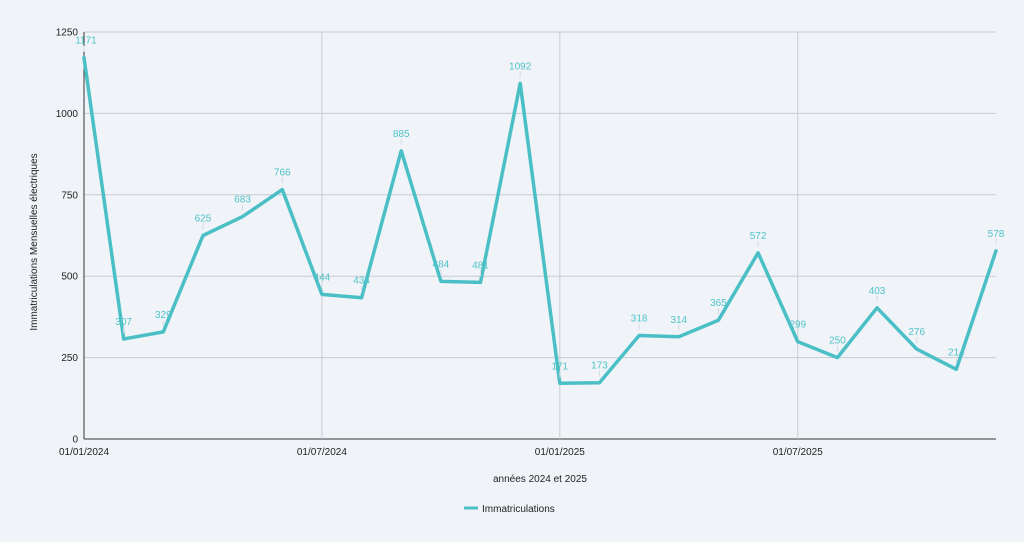 This screenshot has width=1024, height=542. Describe the element at coordinates (797, 325) in the screenshot. I see `data-label: 299` at that location.